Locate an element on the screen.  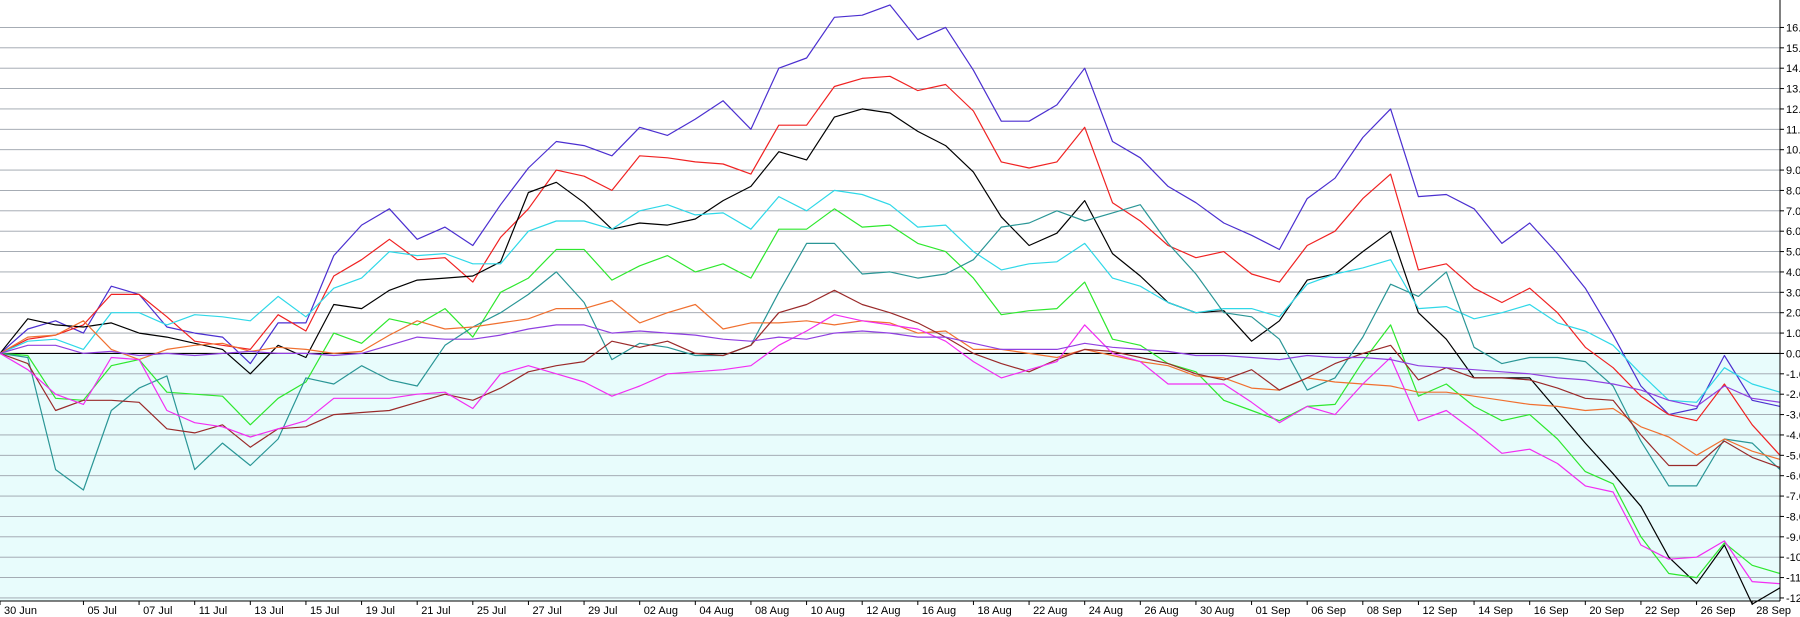
x-tick-label: 30 Aug is located at coordinates (1217, 611).